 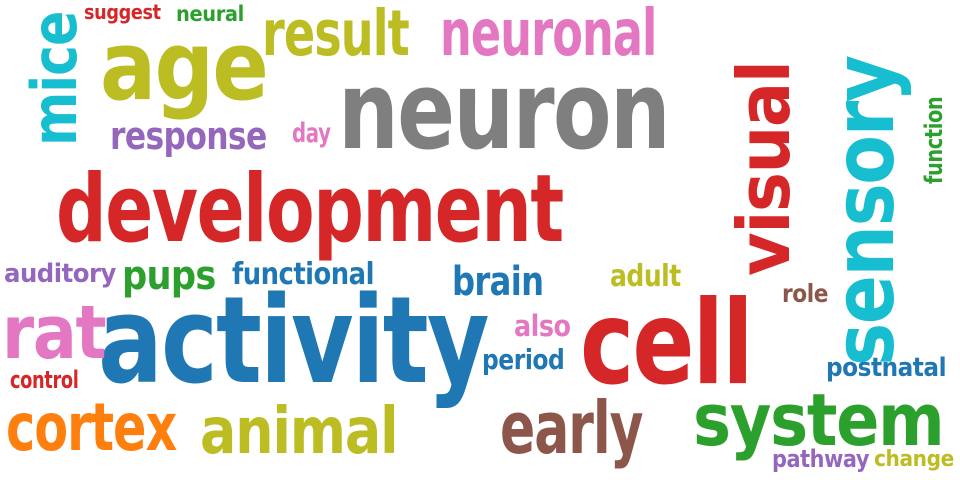 What do you see at coordinates (805, 293) in the screenshot?
I see `word-role: role` at bounding box center [805, 293].